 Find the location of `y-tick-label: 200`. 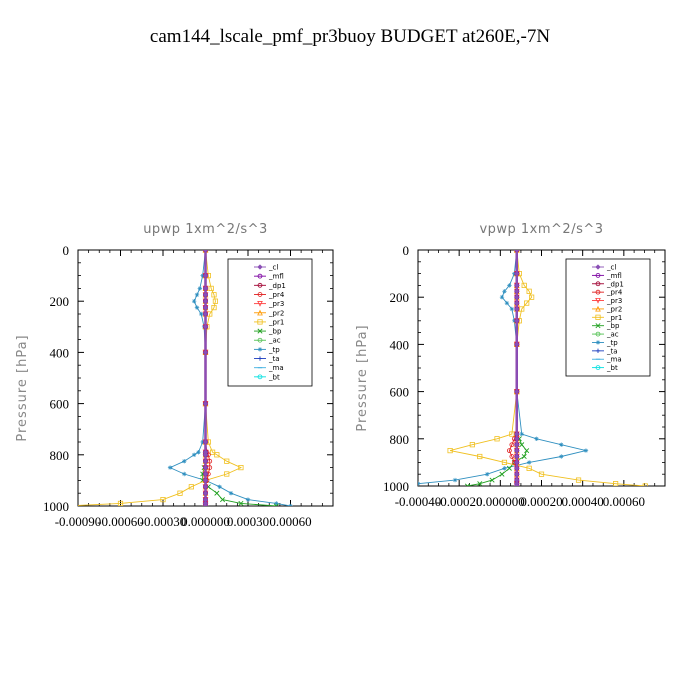

y-tick-label: 200 is located at coordinates (400, 297).